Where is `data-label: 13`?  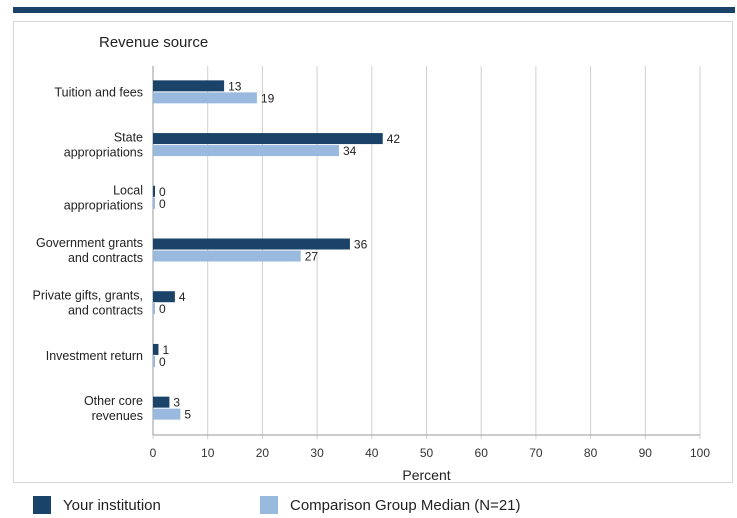
data-label: 13 is located at coordinates (235, 86).